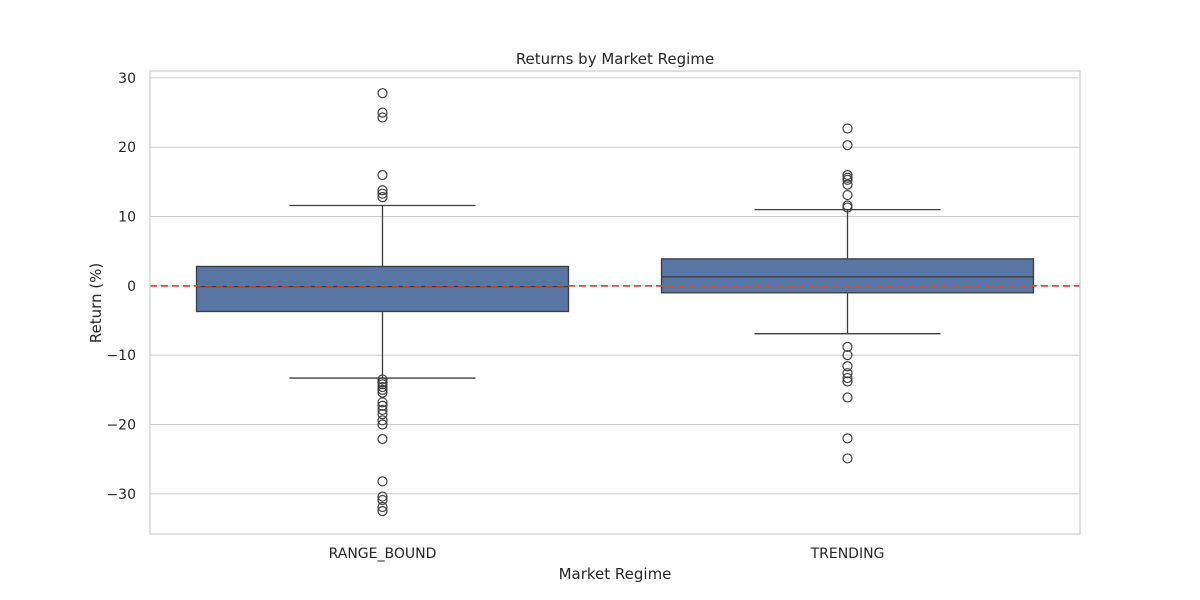 Image resolution: width=1200 pixels, height=600 pixels. Describe the element at coordinates (121, 287) in the screenshot. I see `y-axis-ticks: 30 20 10 0 −10 −20 −30` at that location.